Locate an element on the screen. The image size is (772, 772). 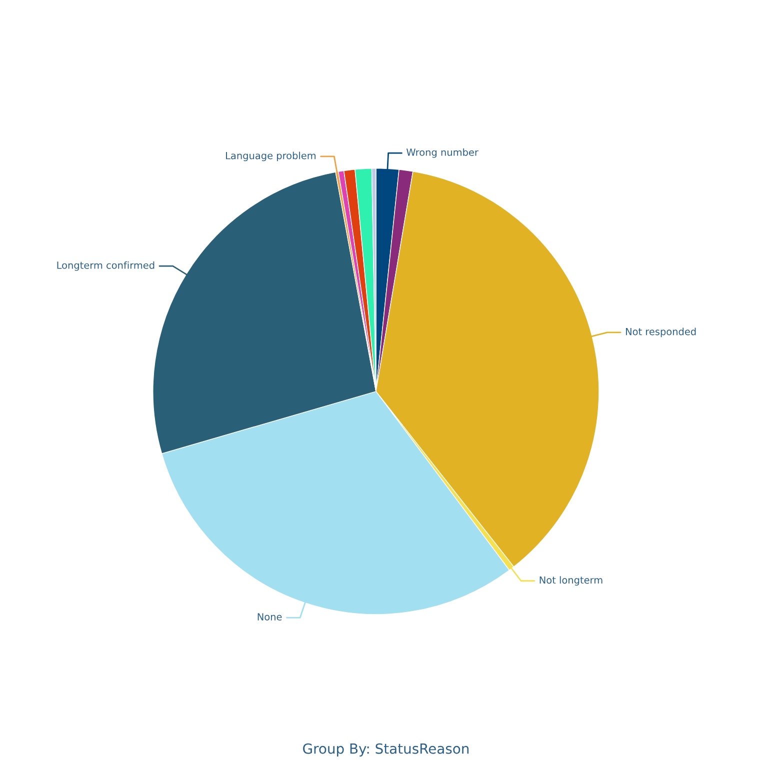
slice-label: Language problem is located at coordinates (271, 157).